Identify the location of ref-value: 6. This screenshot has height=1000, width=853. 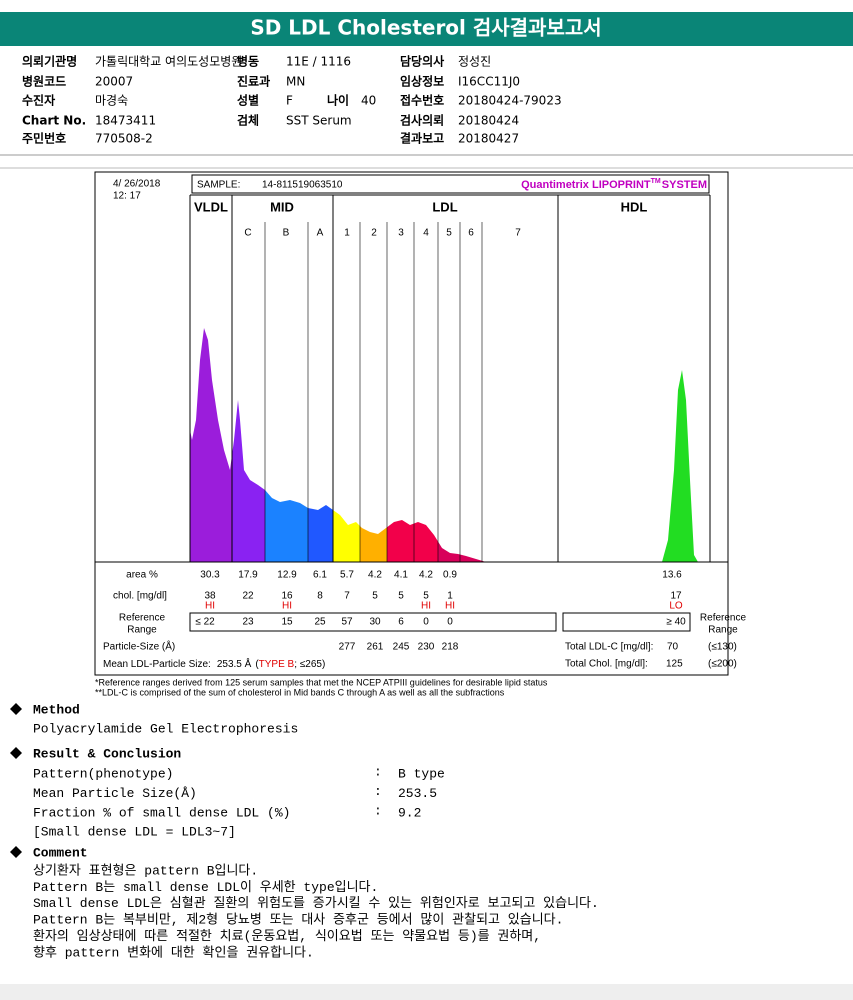
(401, 622).